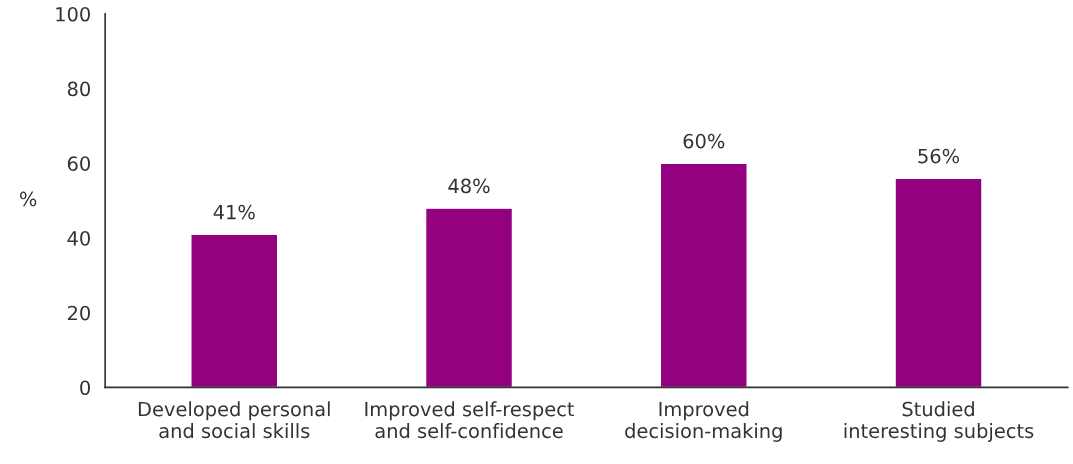 This screenshot has height=464, width=1073. Describe the element at coordinates (939, 156) in the screenshot. I see `data-label: 56%` at that location.